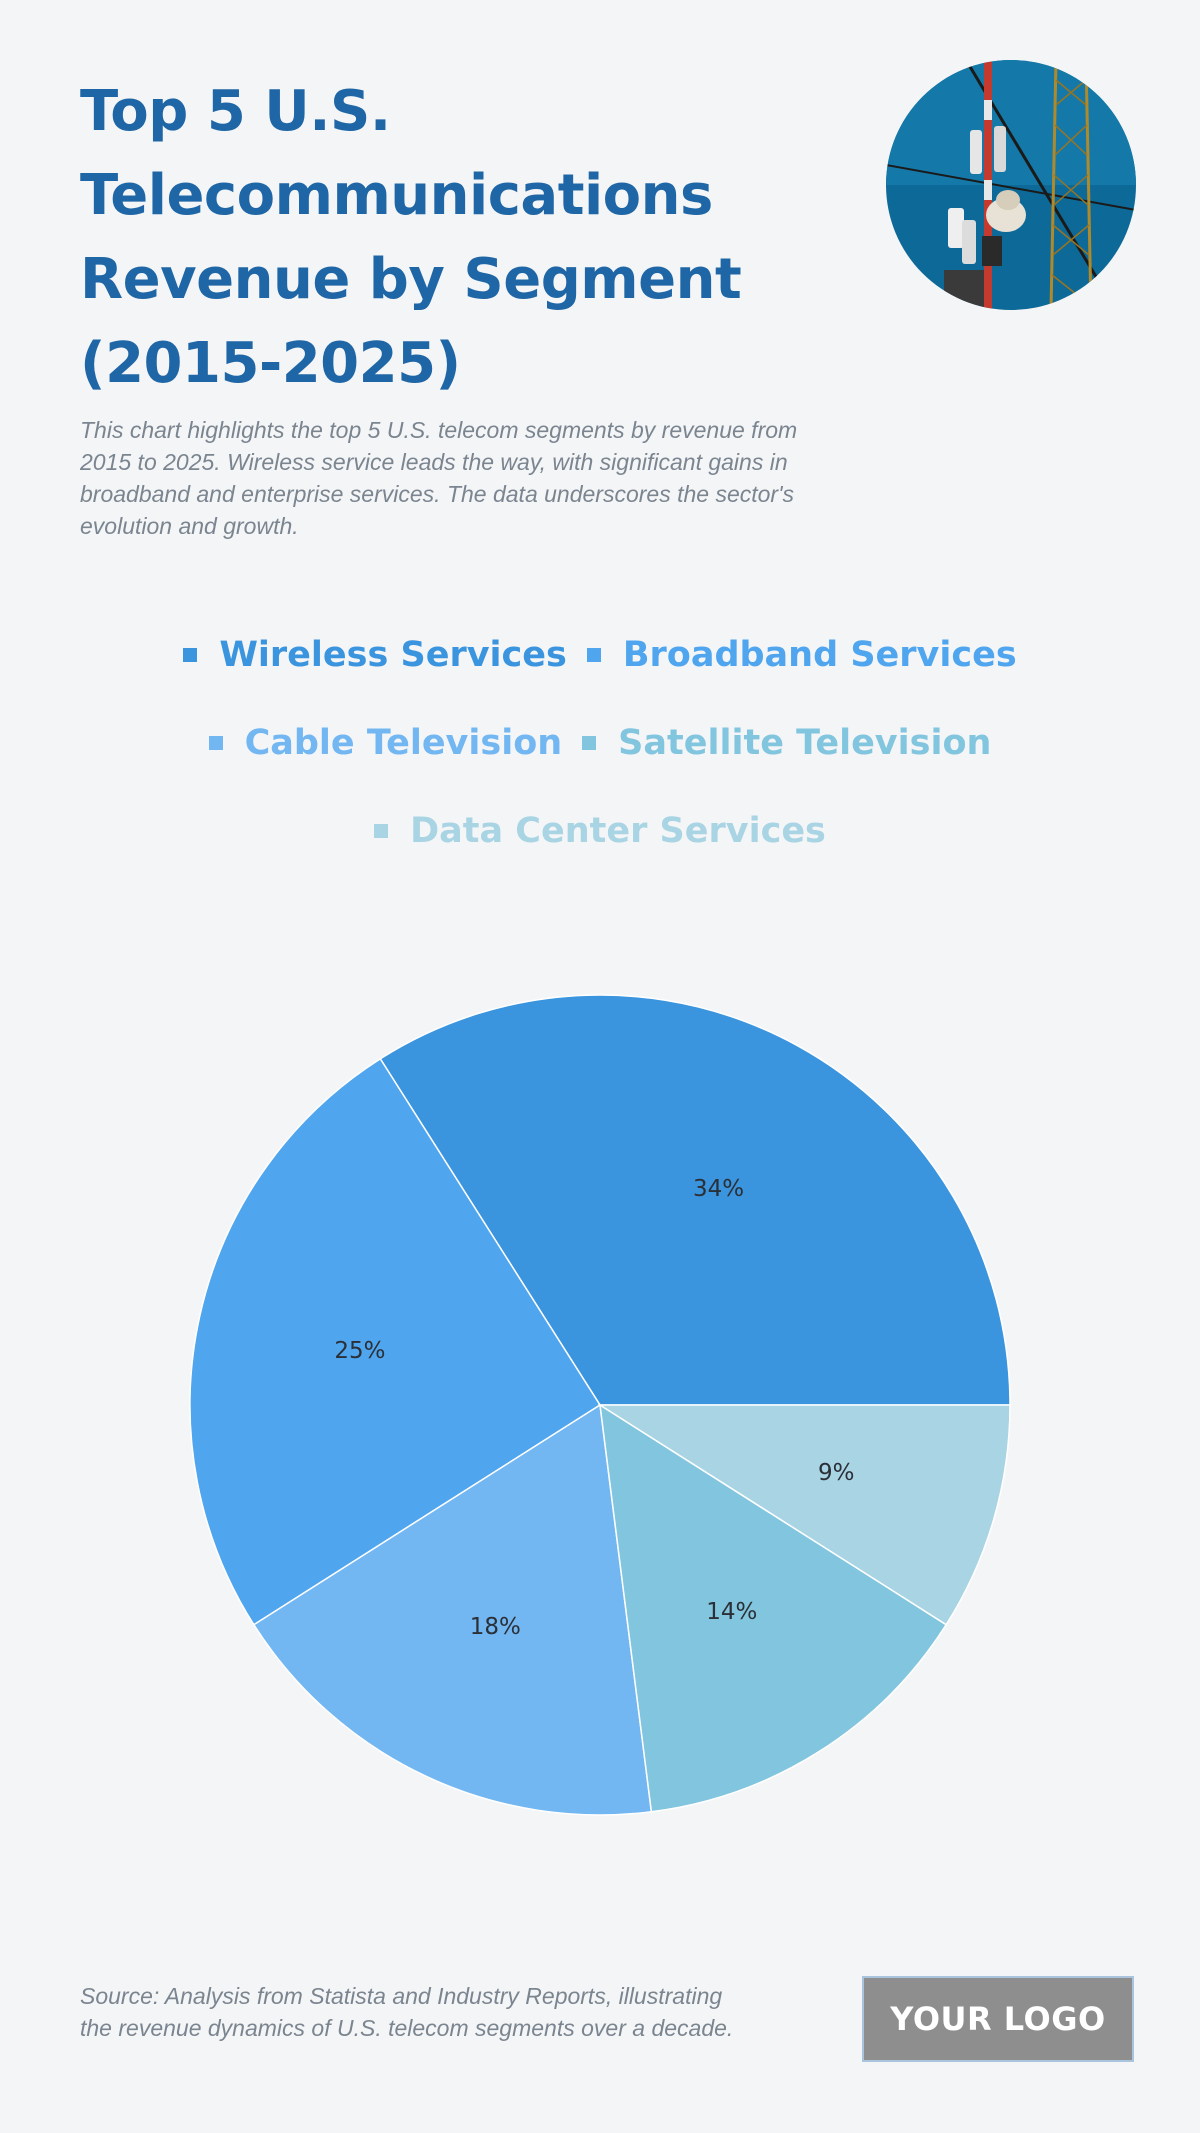 The width and height of the screenshot is (1200, 2133). I want to click on pie-slice-satellite-television, so click(773, 1608).